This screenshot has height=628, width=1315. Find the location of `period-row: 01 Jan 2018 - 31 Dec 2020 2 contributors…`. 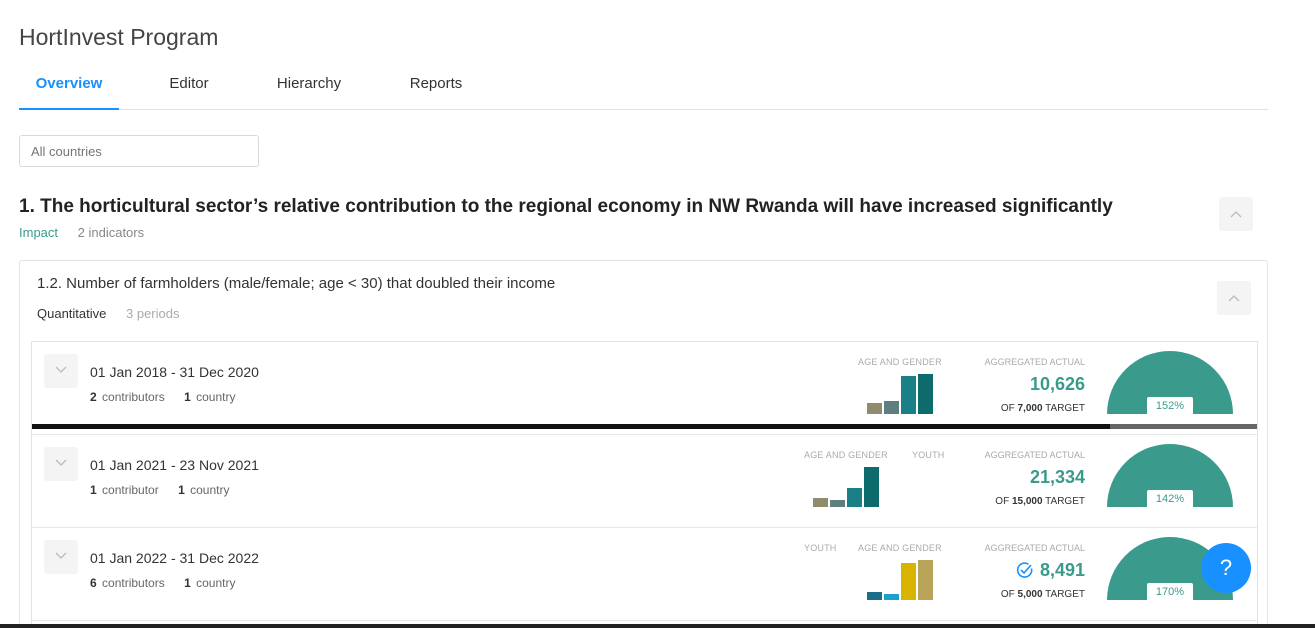

period-row: 01 Jan 2018 - 31 Dec 2020 2 contributors… is located at coordinates (644, 388).